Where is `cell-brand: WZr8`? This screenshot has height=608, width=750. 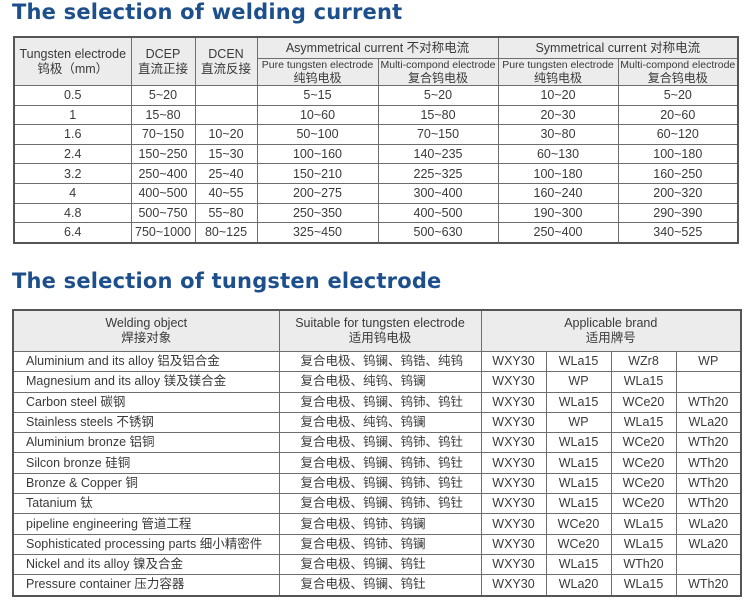 cell-brand: WZr8 is located at coordinates (643, 361).